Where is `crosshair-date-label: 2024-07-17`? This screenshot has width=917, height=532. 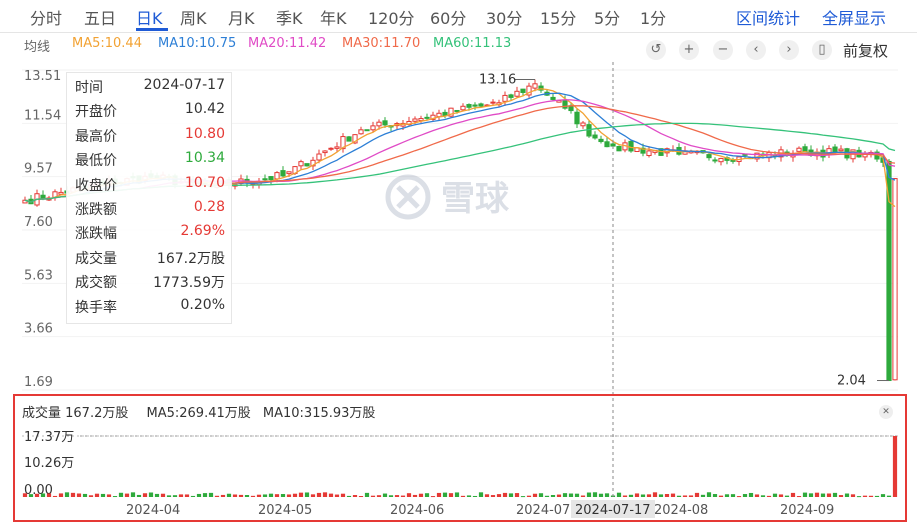
crosshair-date-label: 2024-07-17 is located at coordinates (613, 510).